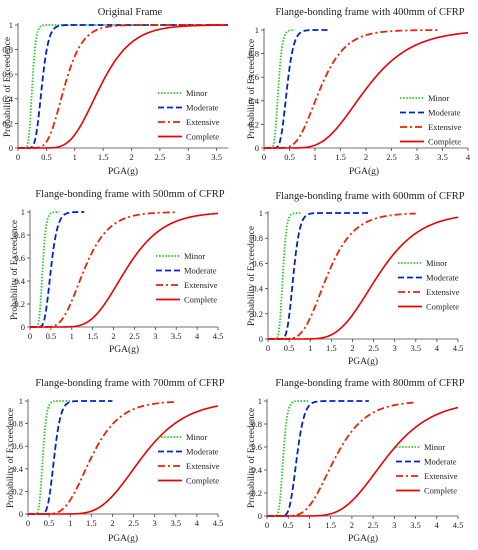 The width and height of the screenshot is (478, 550). What do you see at coordinates (197, 523) in the screenshot?
I see `x-tick-label: 4` at bounding box center [197, 523].